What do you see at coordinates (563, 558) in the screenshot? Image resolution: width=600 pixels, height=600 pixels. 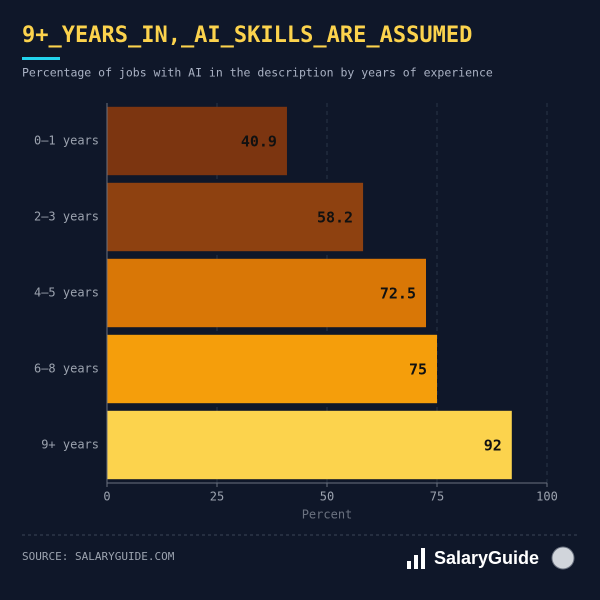 I see `brand-badge` at bounding box center [563, 558].